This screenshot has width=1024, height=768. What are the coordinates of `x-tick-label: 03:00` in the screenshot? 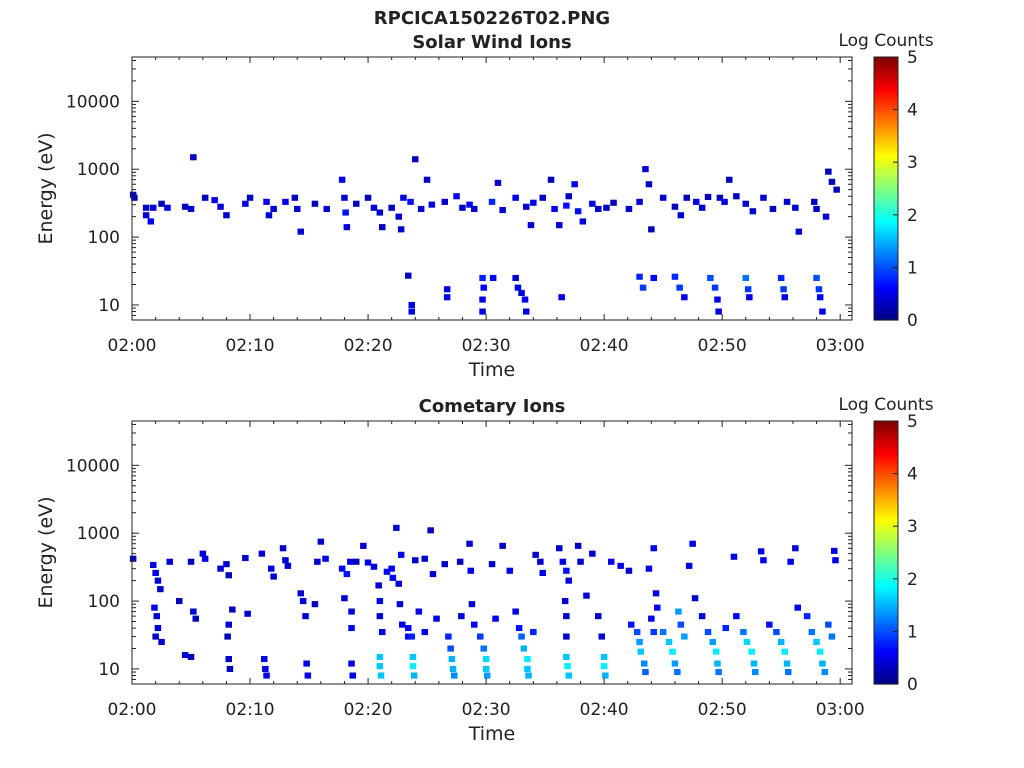 It's located at (840, 710).